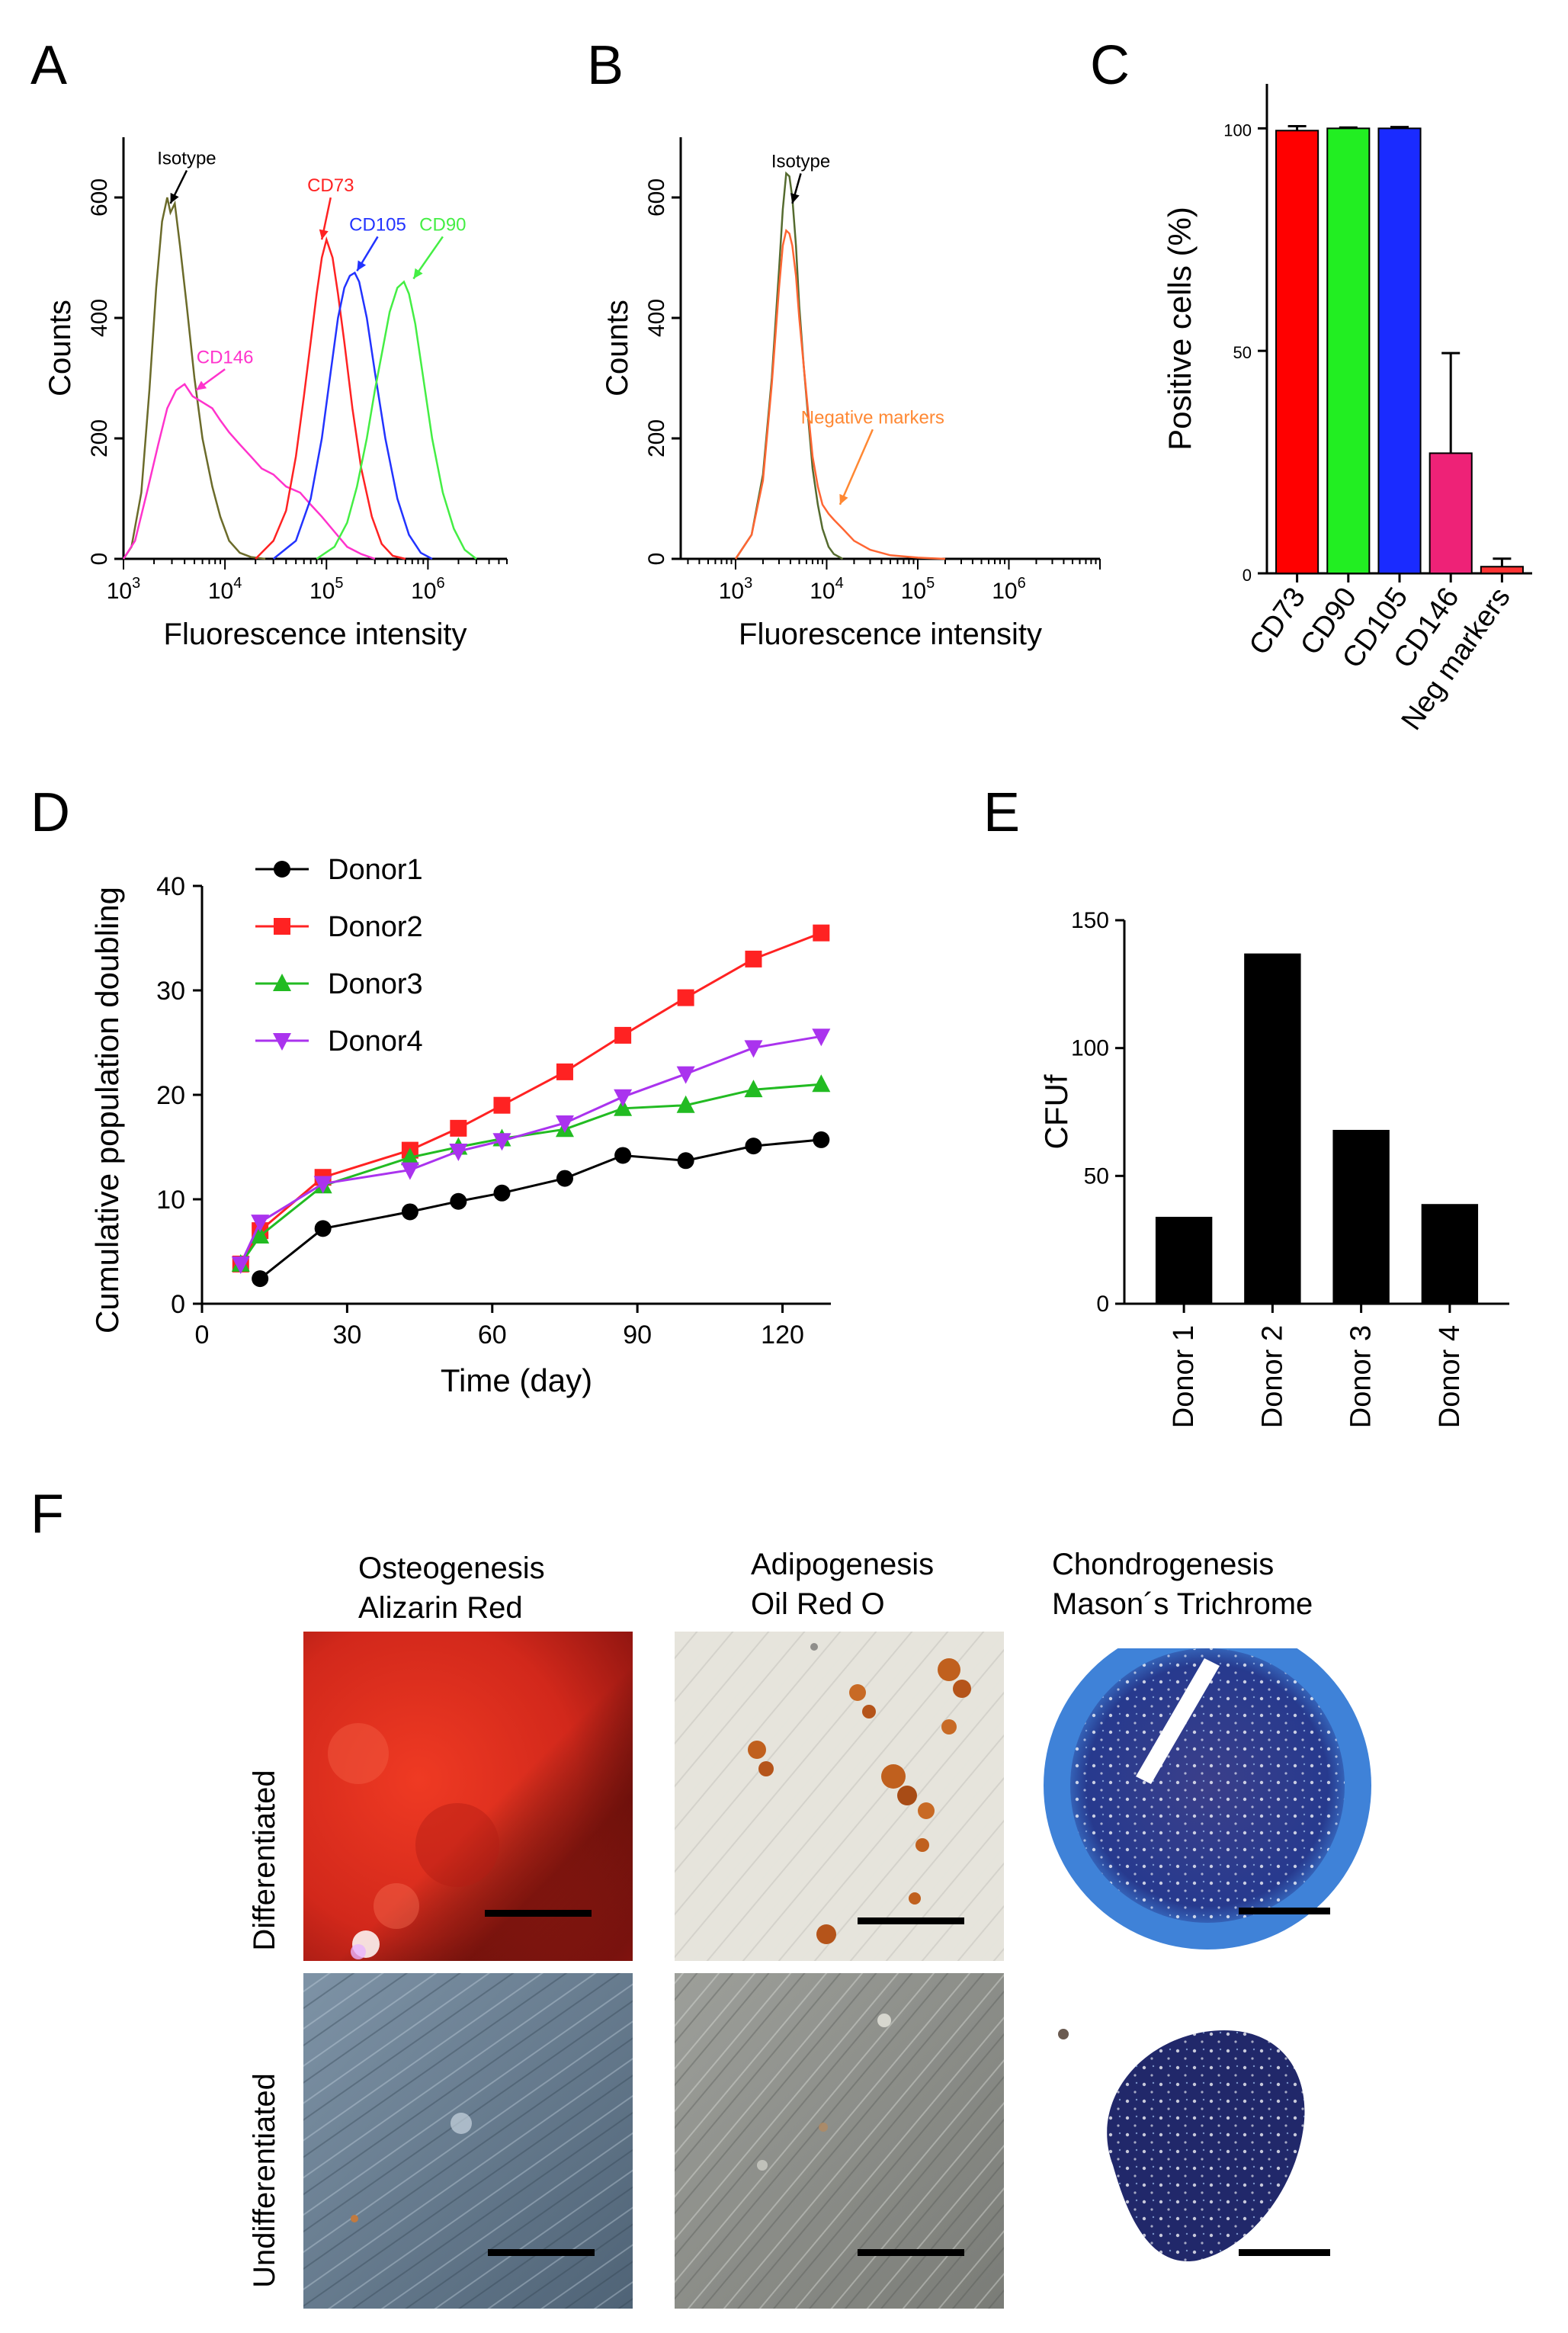  What do you see at coordinates (1180, 329) in the screenshot?
I see `y-axis-title: Positive cells (%)` at bounding box center [1180, 329].